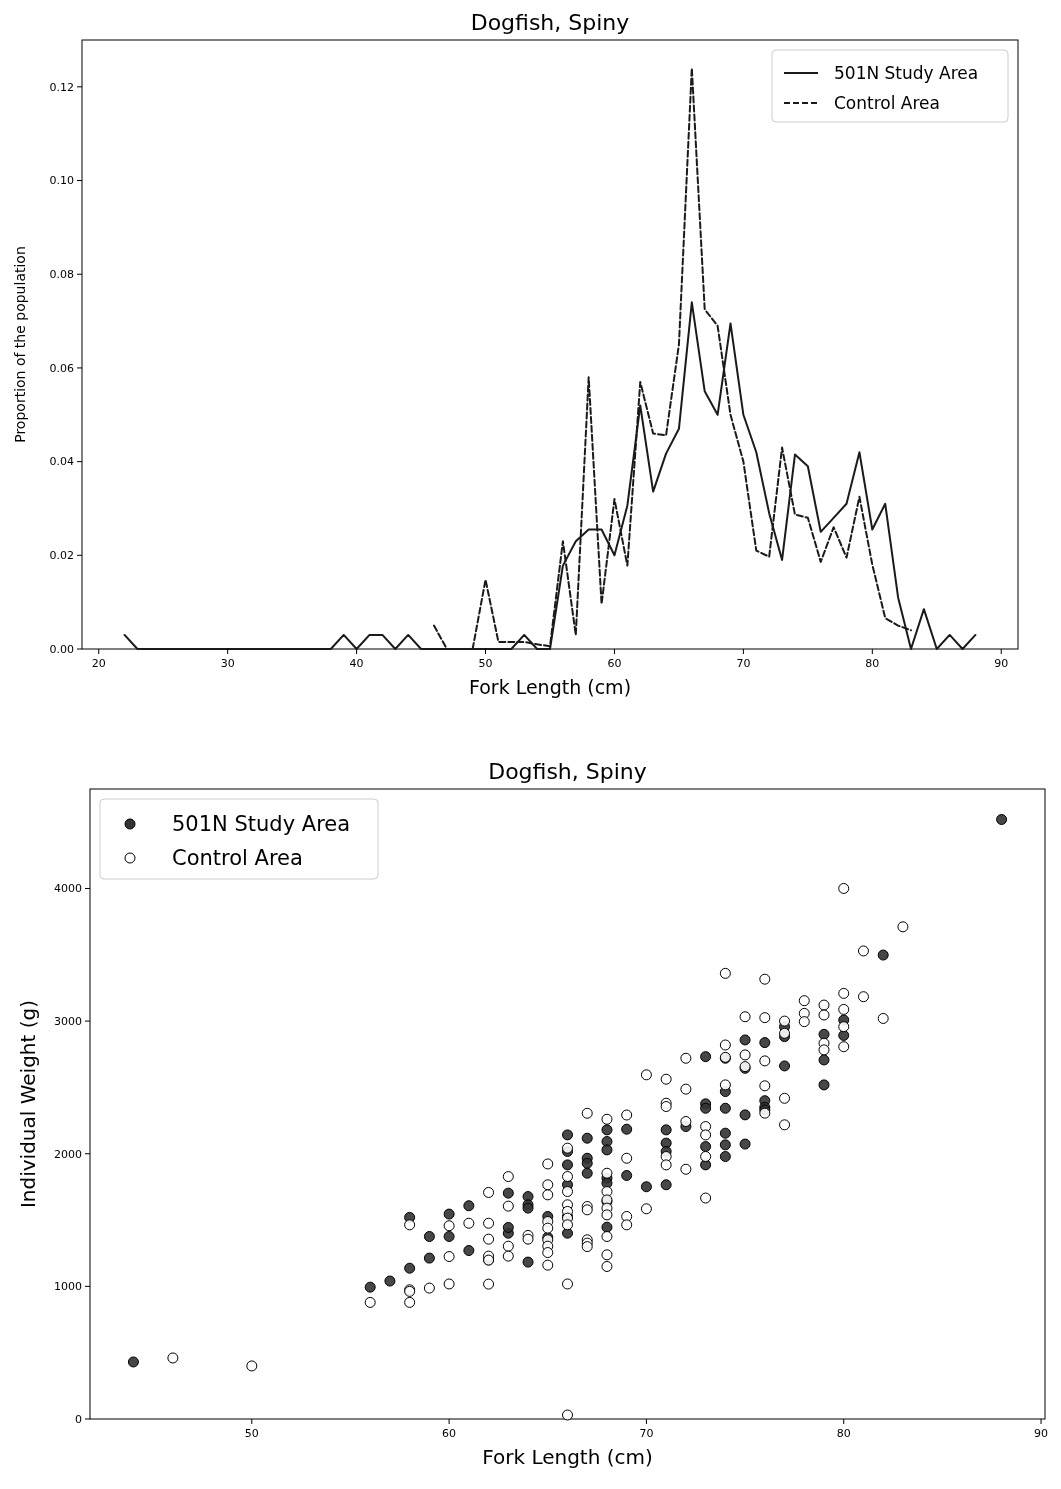 This screenshot has height=1489, width=1061. Describe the element at coordinates (68, 889) in the screenshot. I see `y-tick-label: 4000` at that location.